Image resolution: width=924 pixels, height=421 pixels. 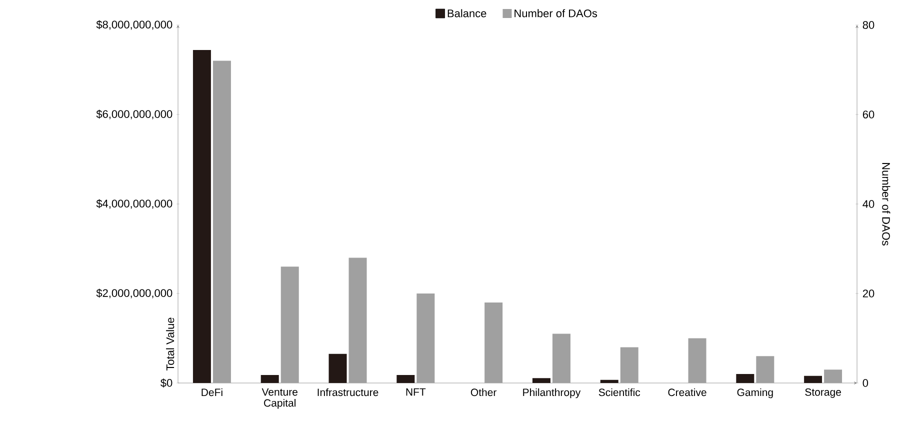 What do you see at coordinates (134, 25) in the screenshot?
I see `y-tick-label: $8,000,000,000` at bounding box center [134, 25].